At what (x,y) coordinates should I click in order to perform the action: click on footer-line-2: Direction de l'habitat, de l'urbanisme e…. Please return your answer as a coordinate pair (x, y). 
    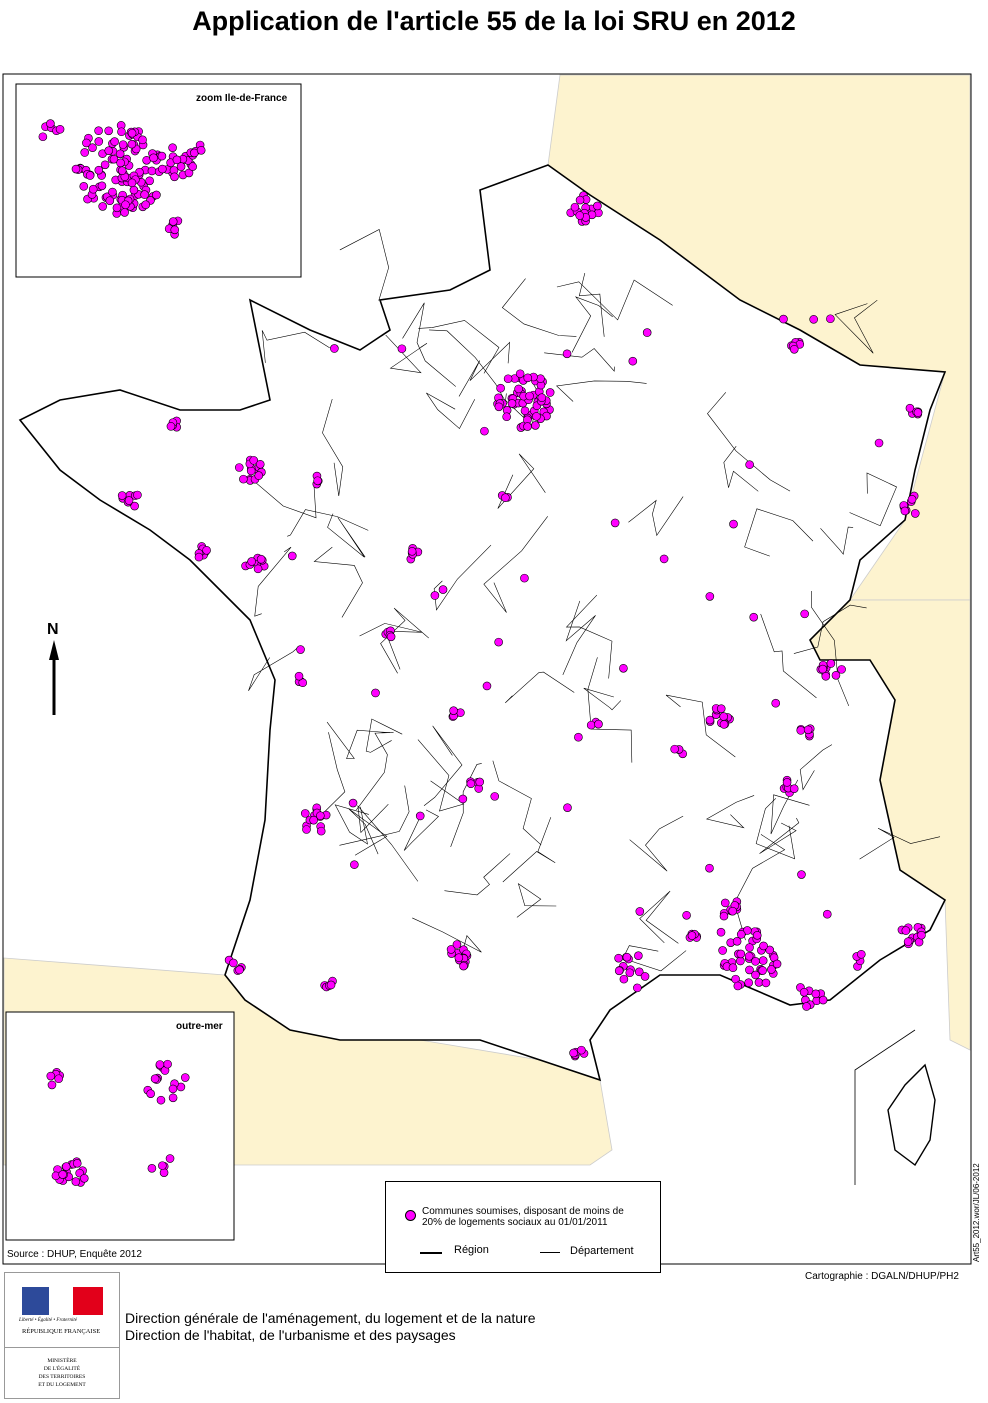
    Looking at the image, I should click on (290, 1335).